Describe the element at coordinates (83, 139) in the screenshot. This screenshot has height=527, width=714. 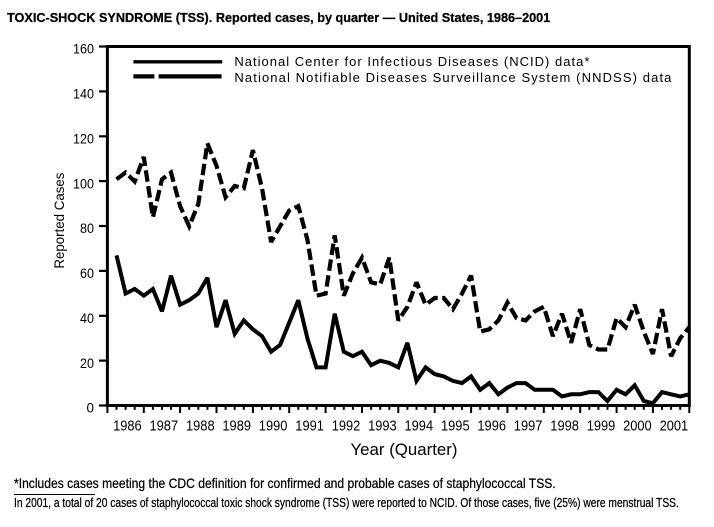
I see `svg-text: 120` at that location.